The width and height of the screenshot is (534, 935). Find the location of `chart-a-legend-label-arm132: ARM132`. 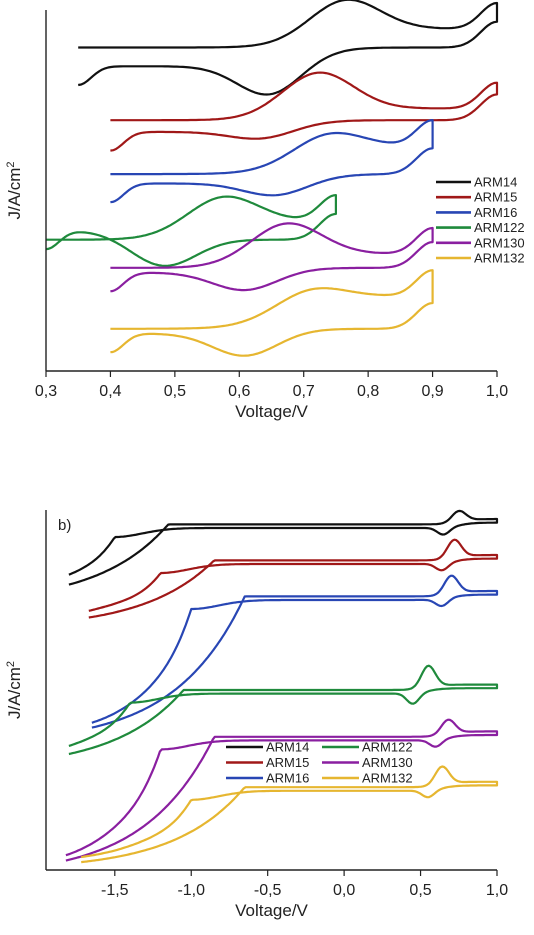

chart-a-legend-label-arm132: ARM132 is located at coordinates (499, 258).